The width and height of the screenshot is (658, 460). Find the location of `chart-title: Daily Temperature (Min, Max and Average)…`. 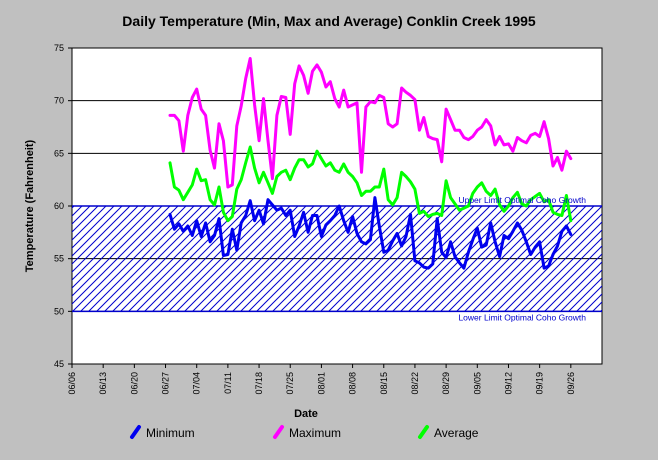

chart-title: Daily Temperature (Min, Max and Average)… is located at coordinates (329, 21).